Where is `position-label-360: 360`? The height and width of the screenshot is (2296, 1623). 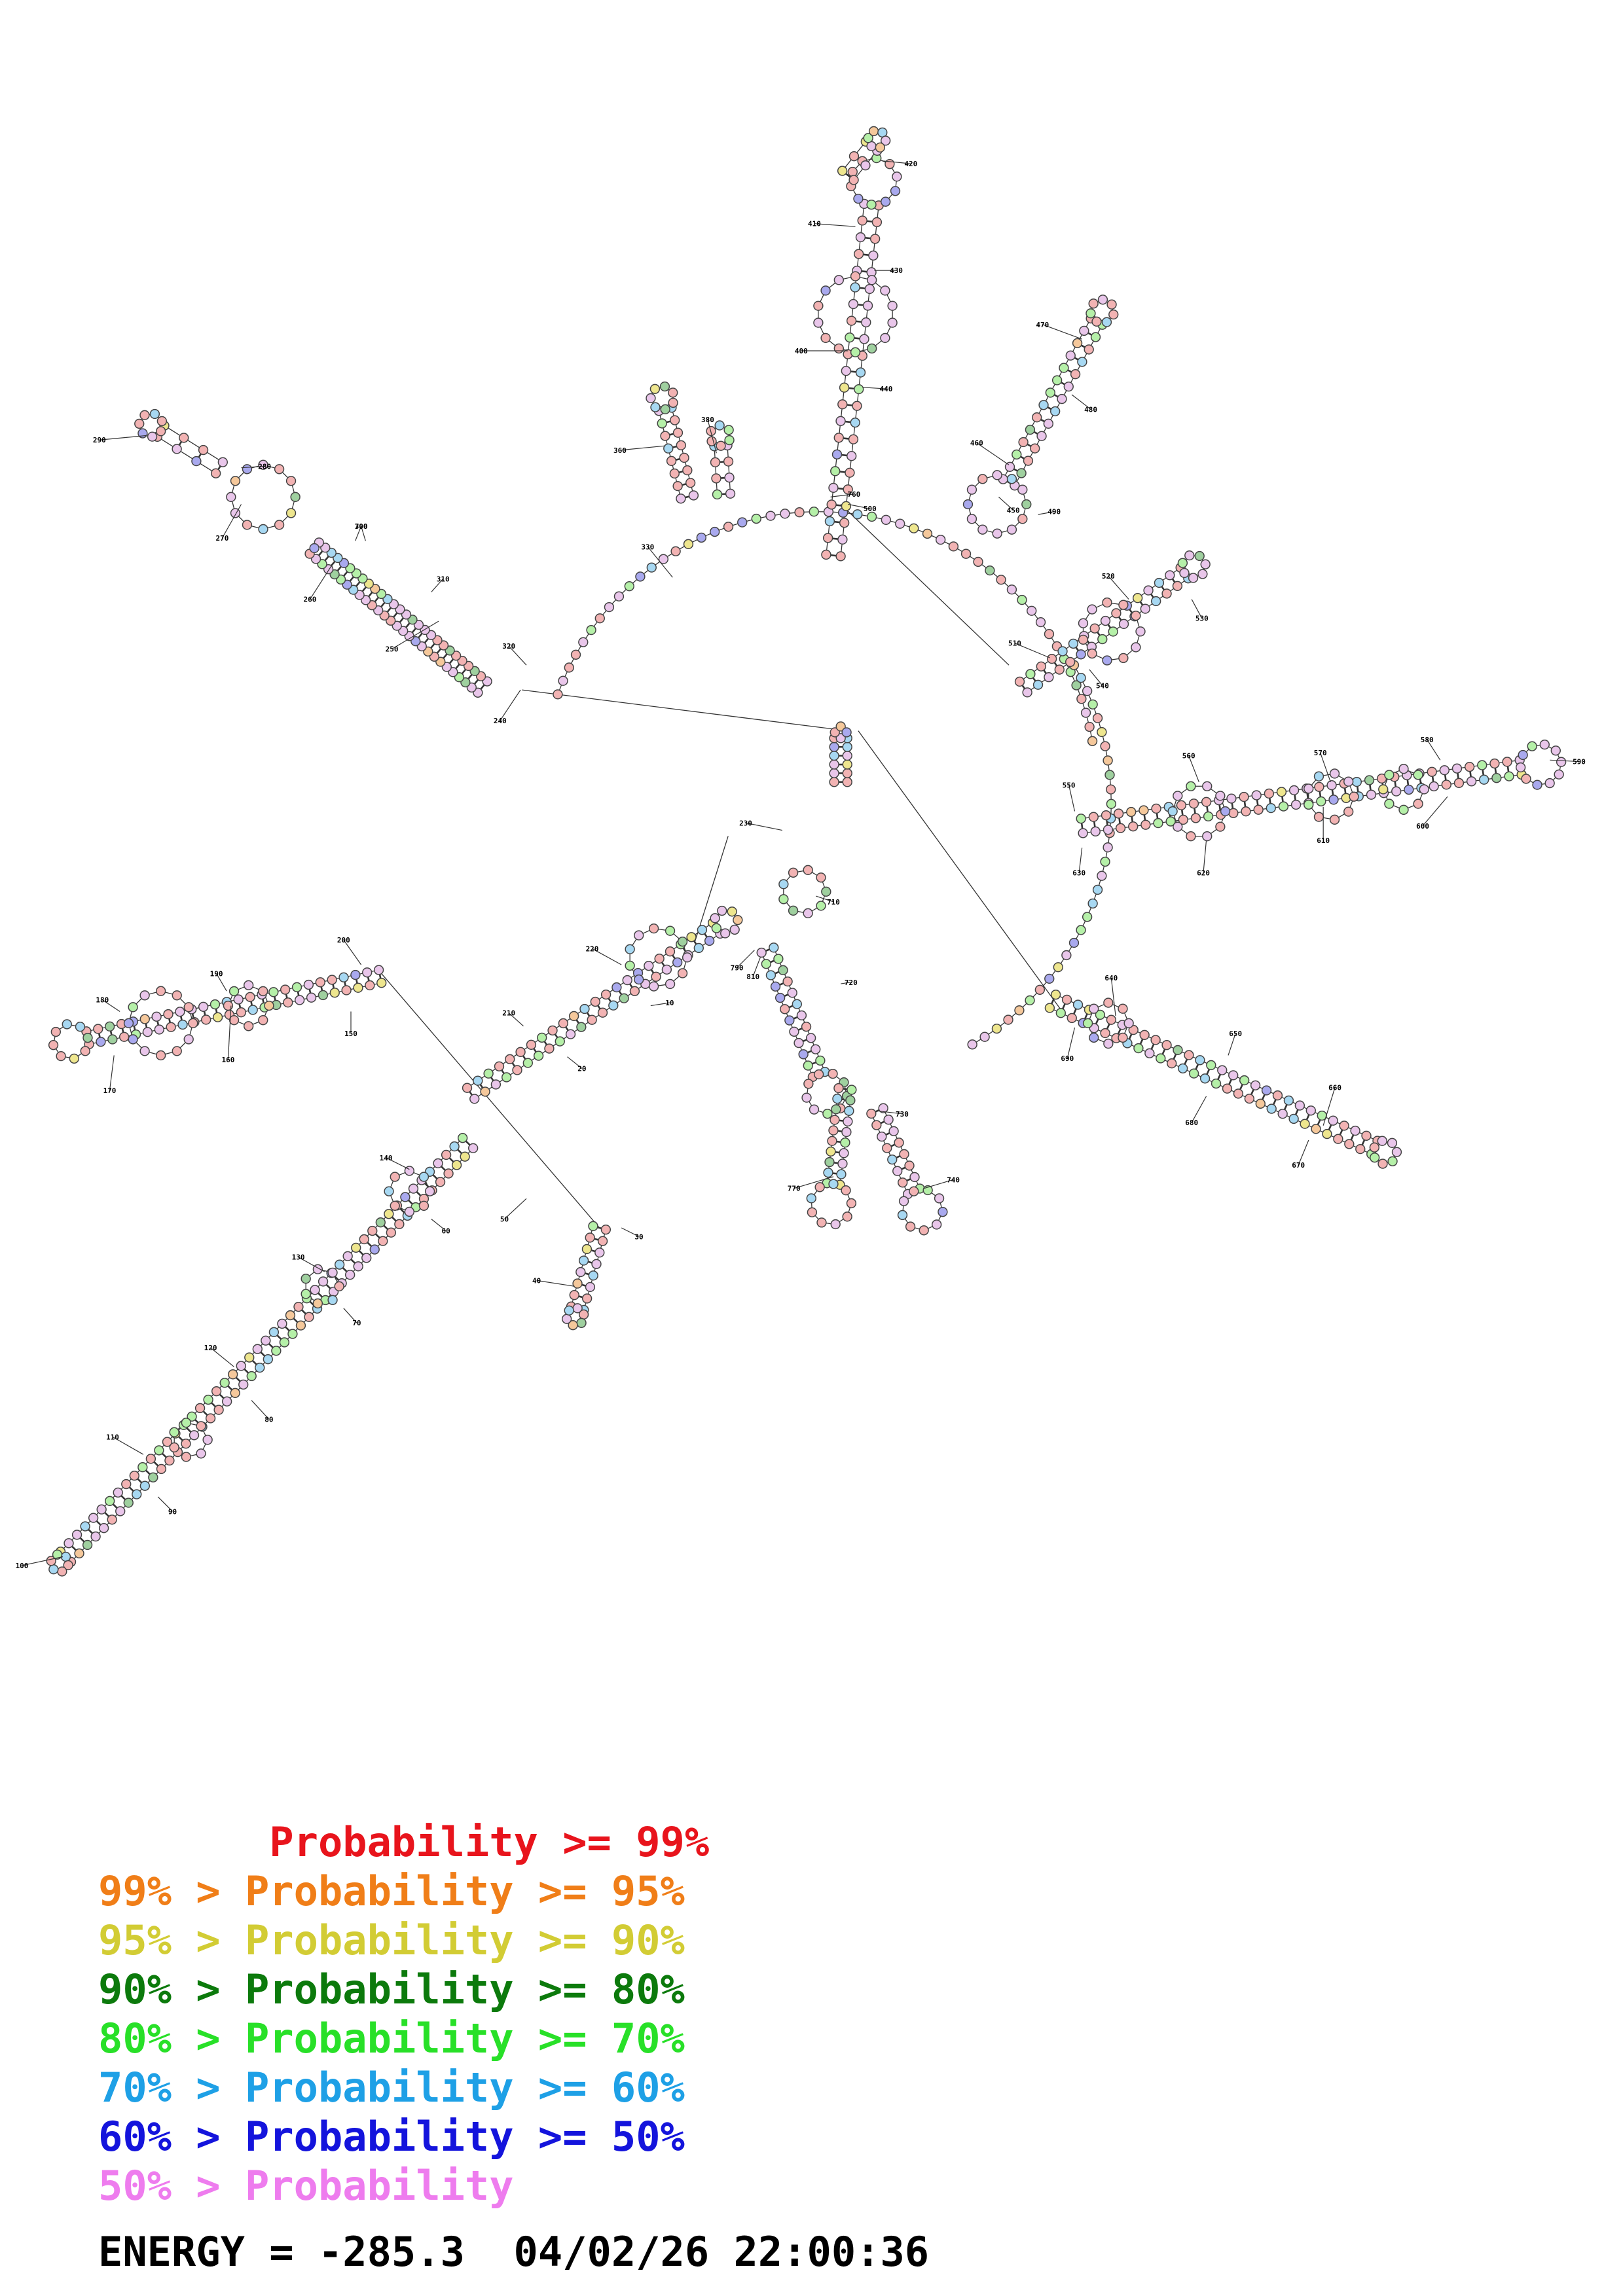 position-label-360: 360 is located at coordinates (620, 451).